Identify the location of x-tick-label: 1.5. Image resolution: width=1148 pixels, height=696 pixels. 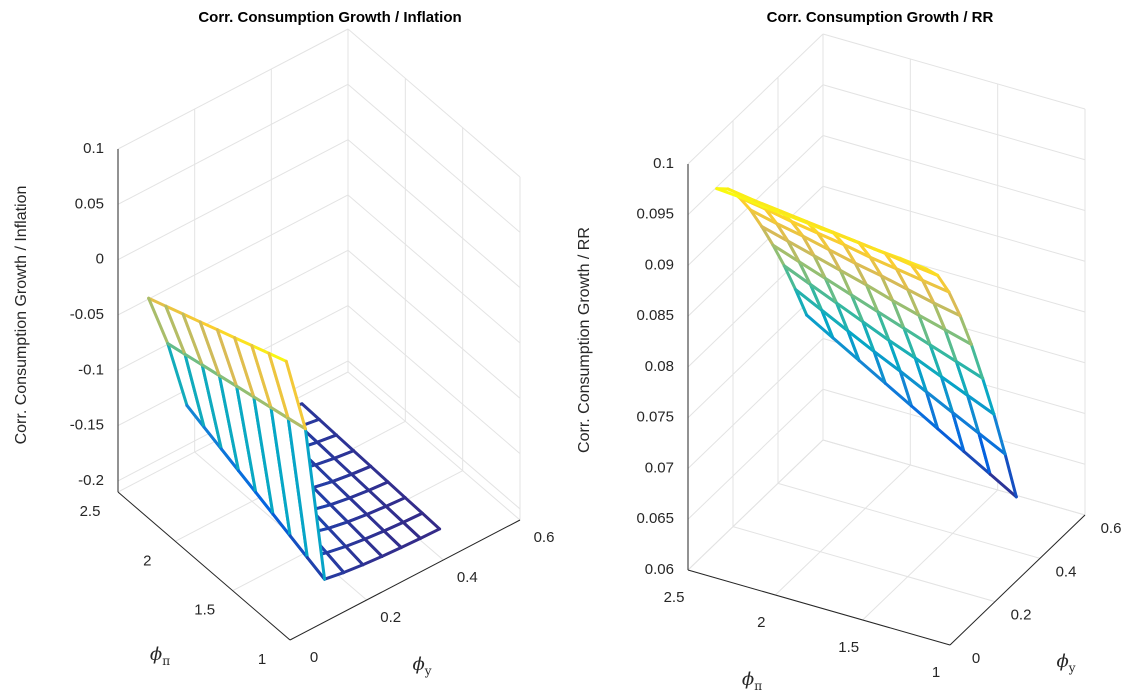
(848, 647).